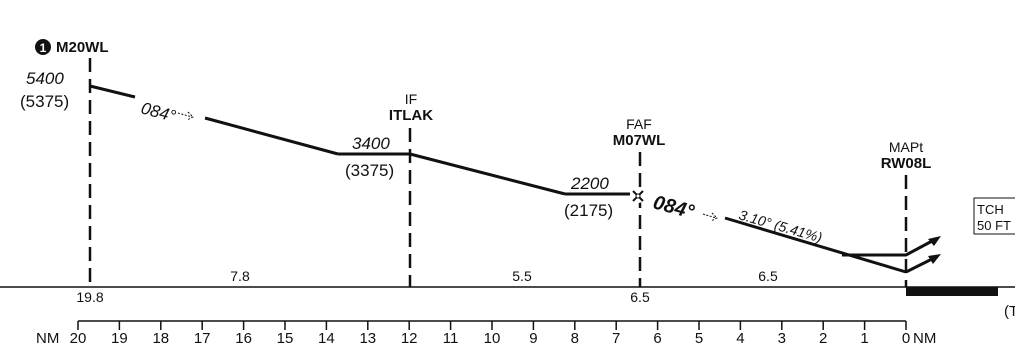 The width and height of the screenshot is (1015, 349). I want to click on scale-tick-label: 11, so click(451, 338).